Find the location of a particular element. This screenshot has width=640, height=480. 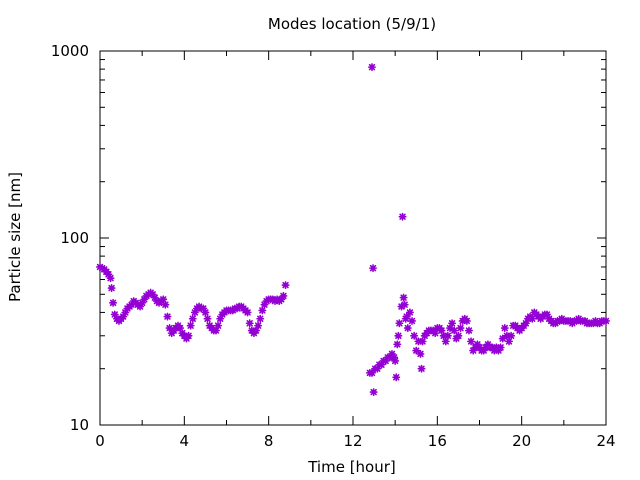

x-tick-label: 0 is located at coordinates (100, 441).